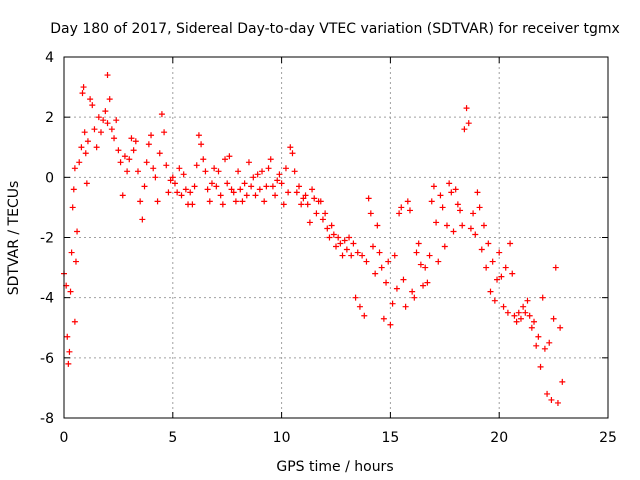 The height and width of the screenshot is (480, 640). I want to click on x-axis-label: GPS time / hours, so click(334, 467).